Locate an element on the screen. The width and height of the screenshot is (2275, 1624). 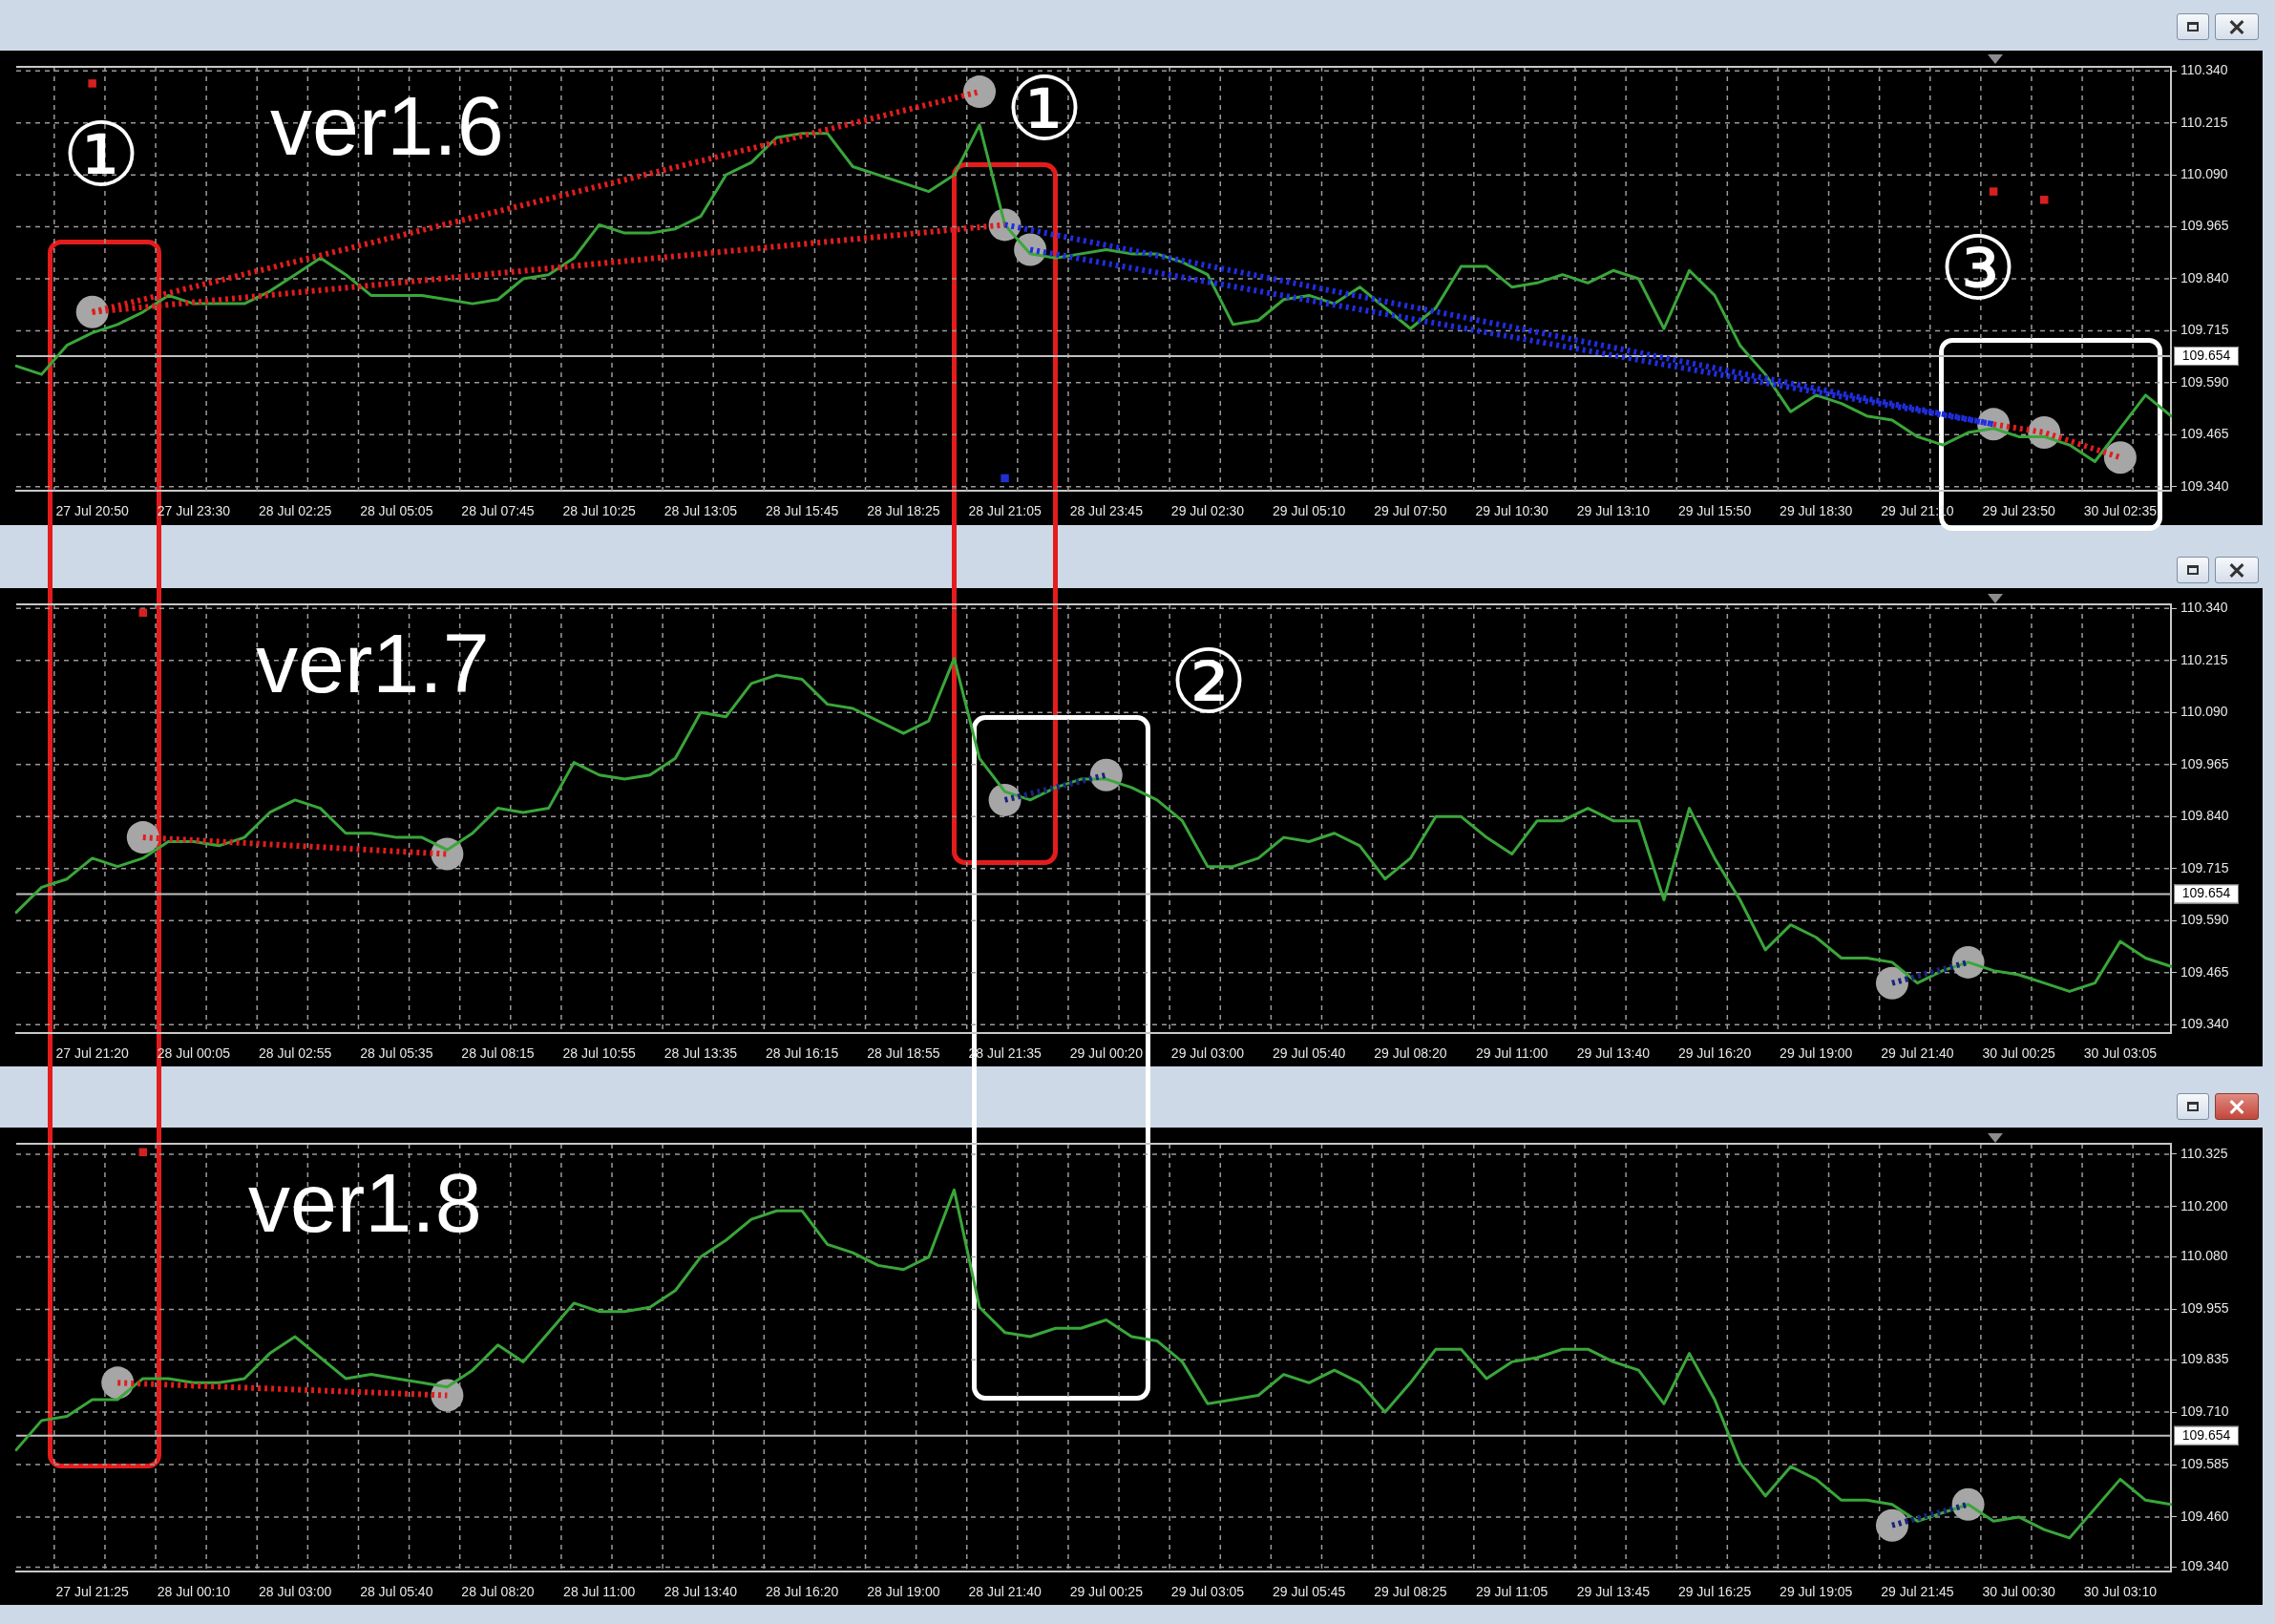
x-tick-label: 28 Jul 05:40 is located at coordinates (396, 1592).